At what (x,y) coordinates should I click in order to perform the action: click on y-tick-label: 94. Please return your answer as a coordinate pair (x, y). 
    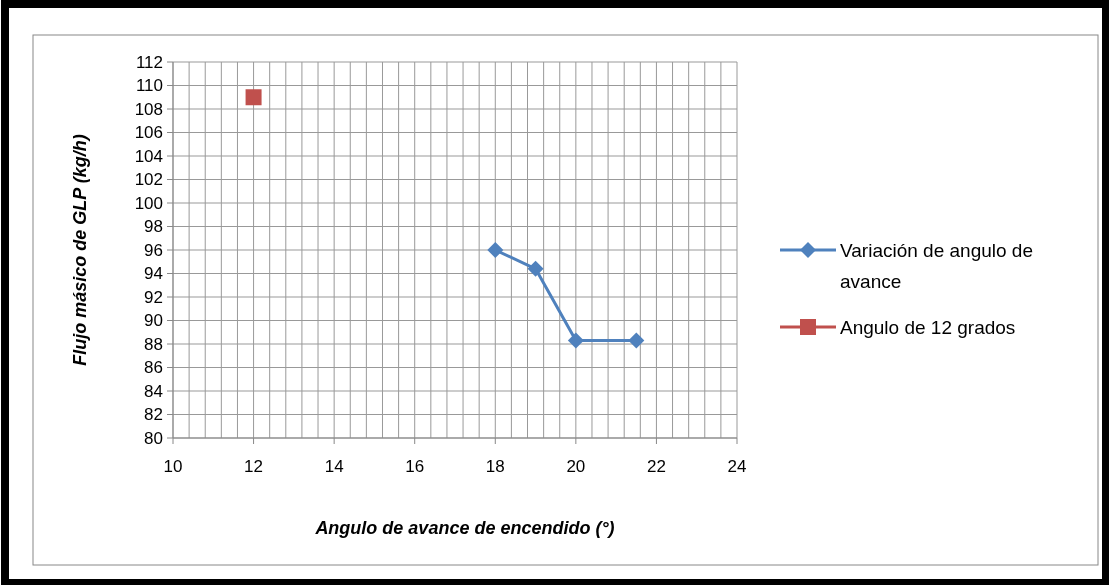
    Looking at the image, I should click on (153, 274).